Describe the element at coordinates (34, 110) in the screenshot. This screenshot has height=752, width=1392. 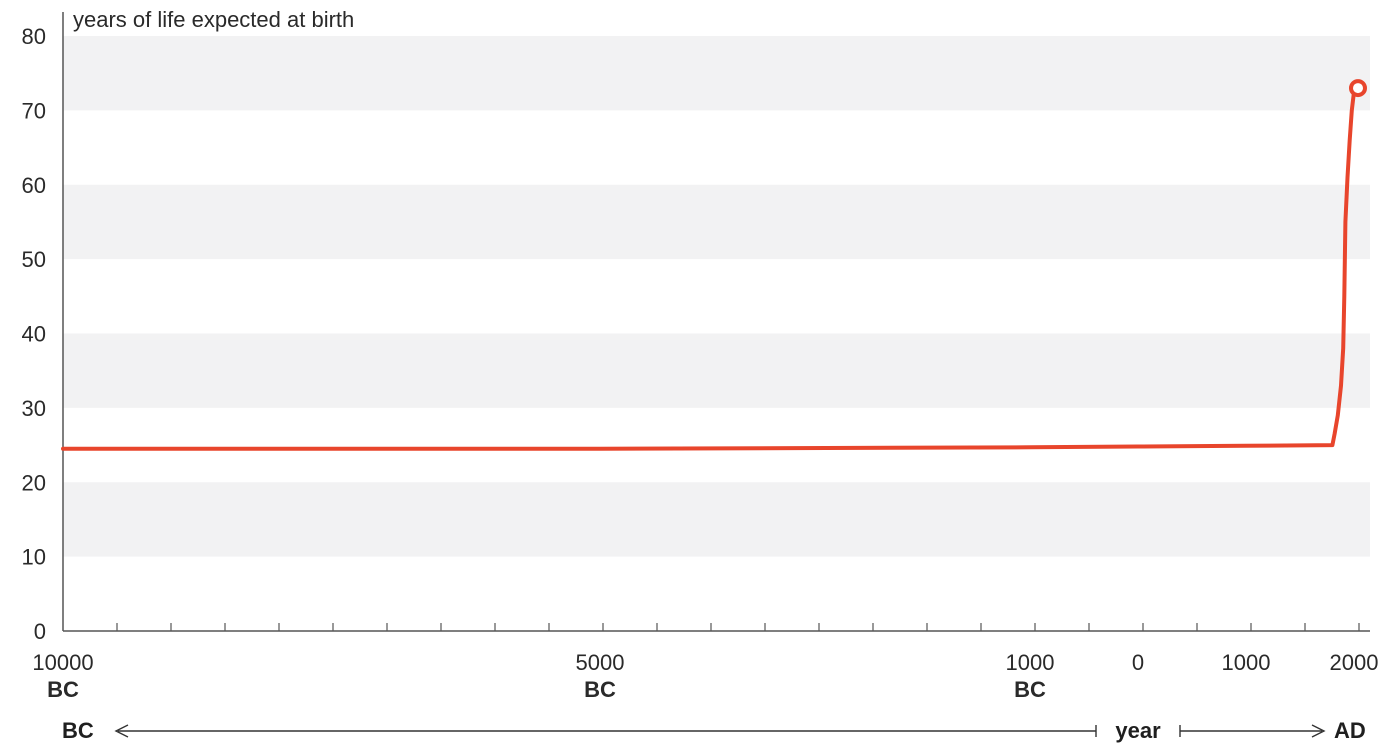
I see `y-tick-label-70: 70` at that location.